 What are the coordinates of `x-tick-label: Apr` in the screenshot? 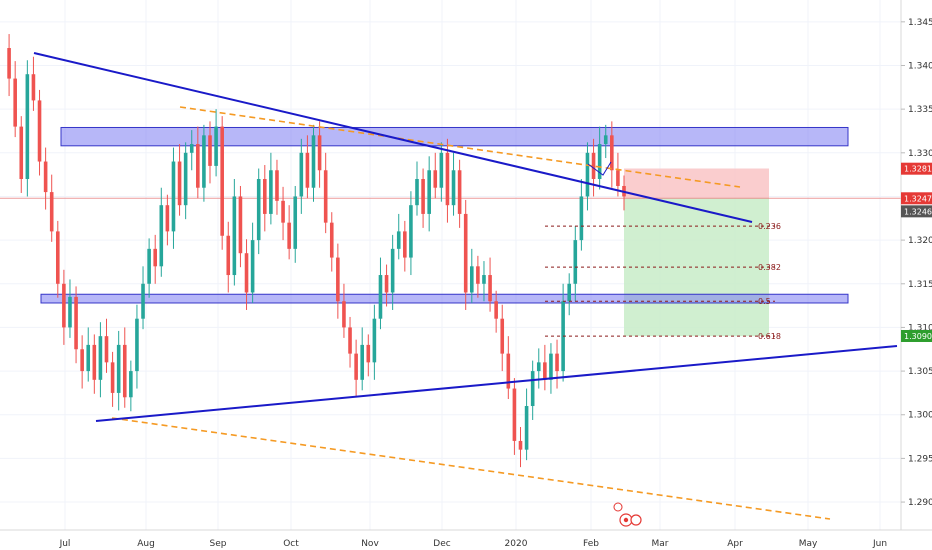 It's located at (735, 544).